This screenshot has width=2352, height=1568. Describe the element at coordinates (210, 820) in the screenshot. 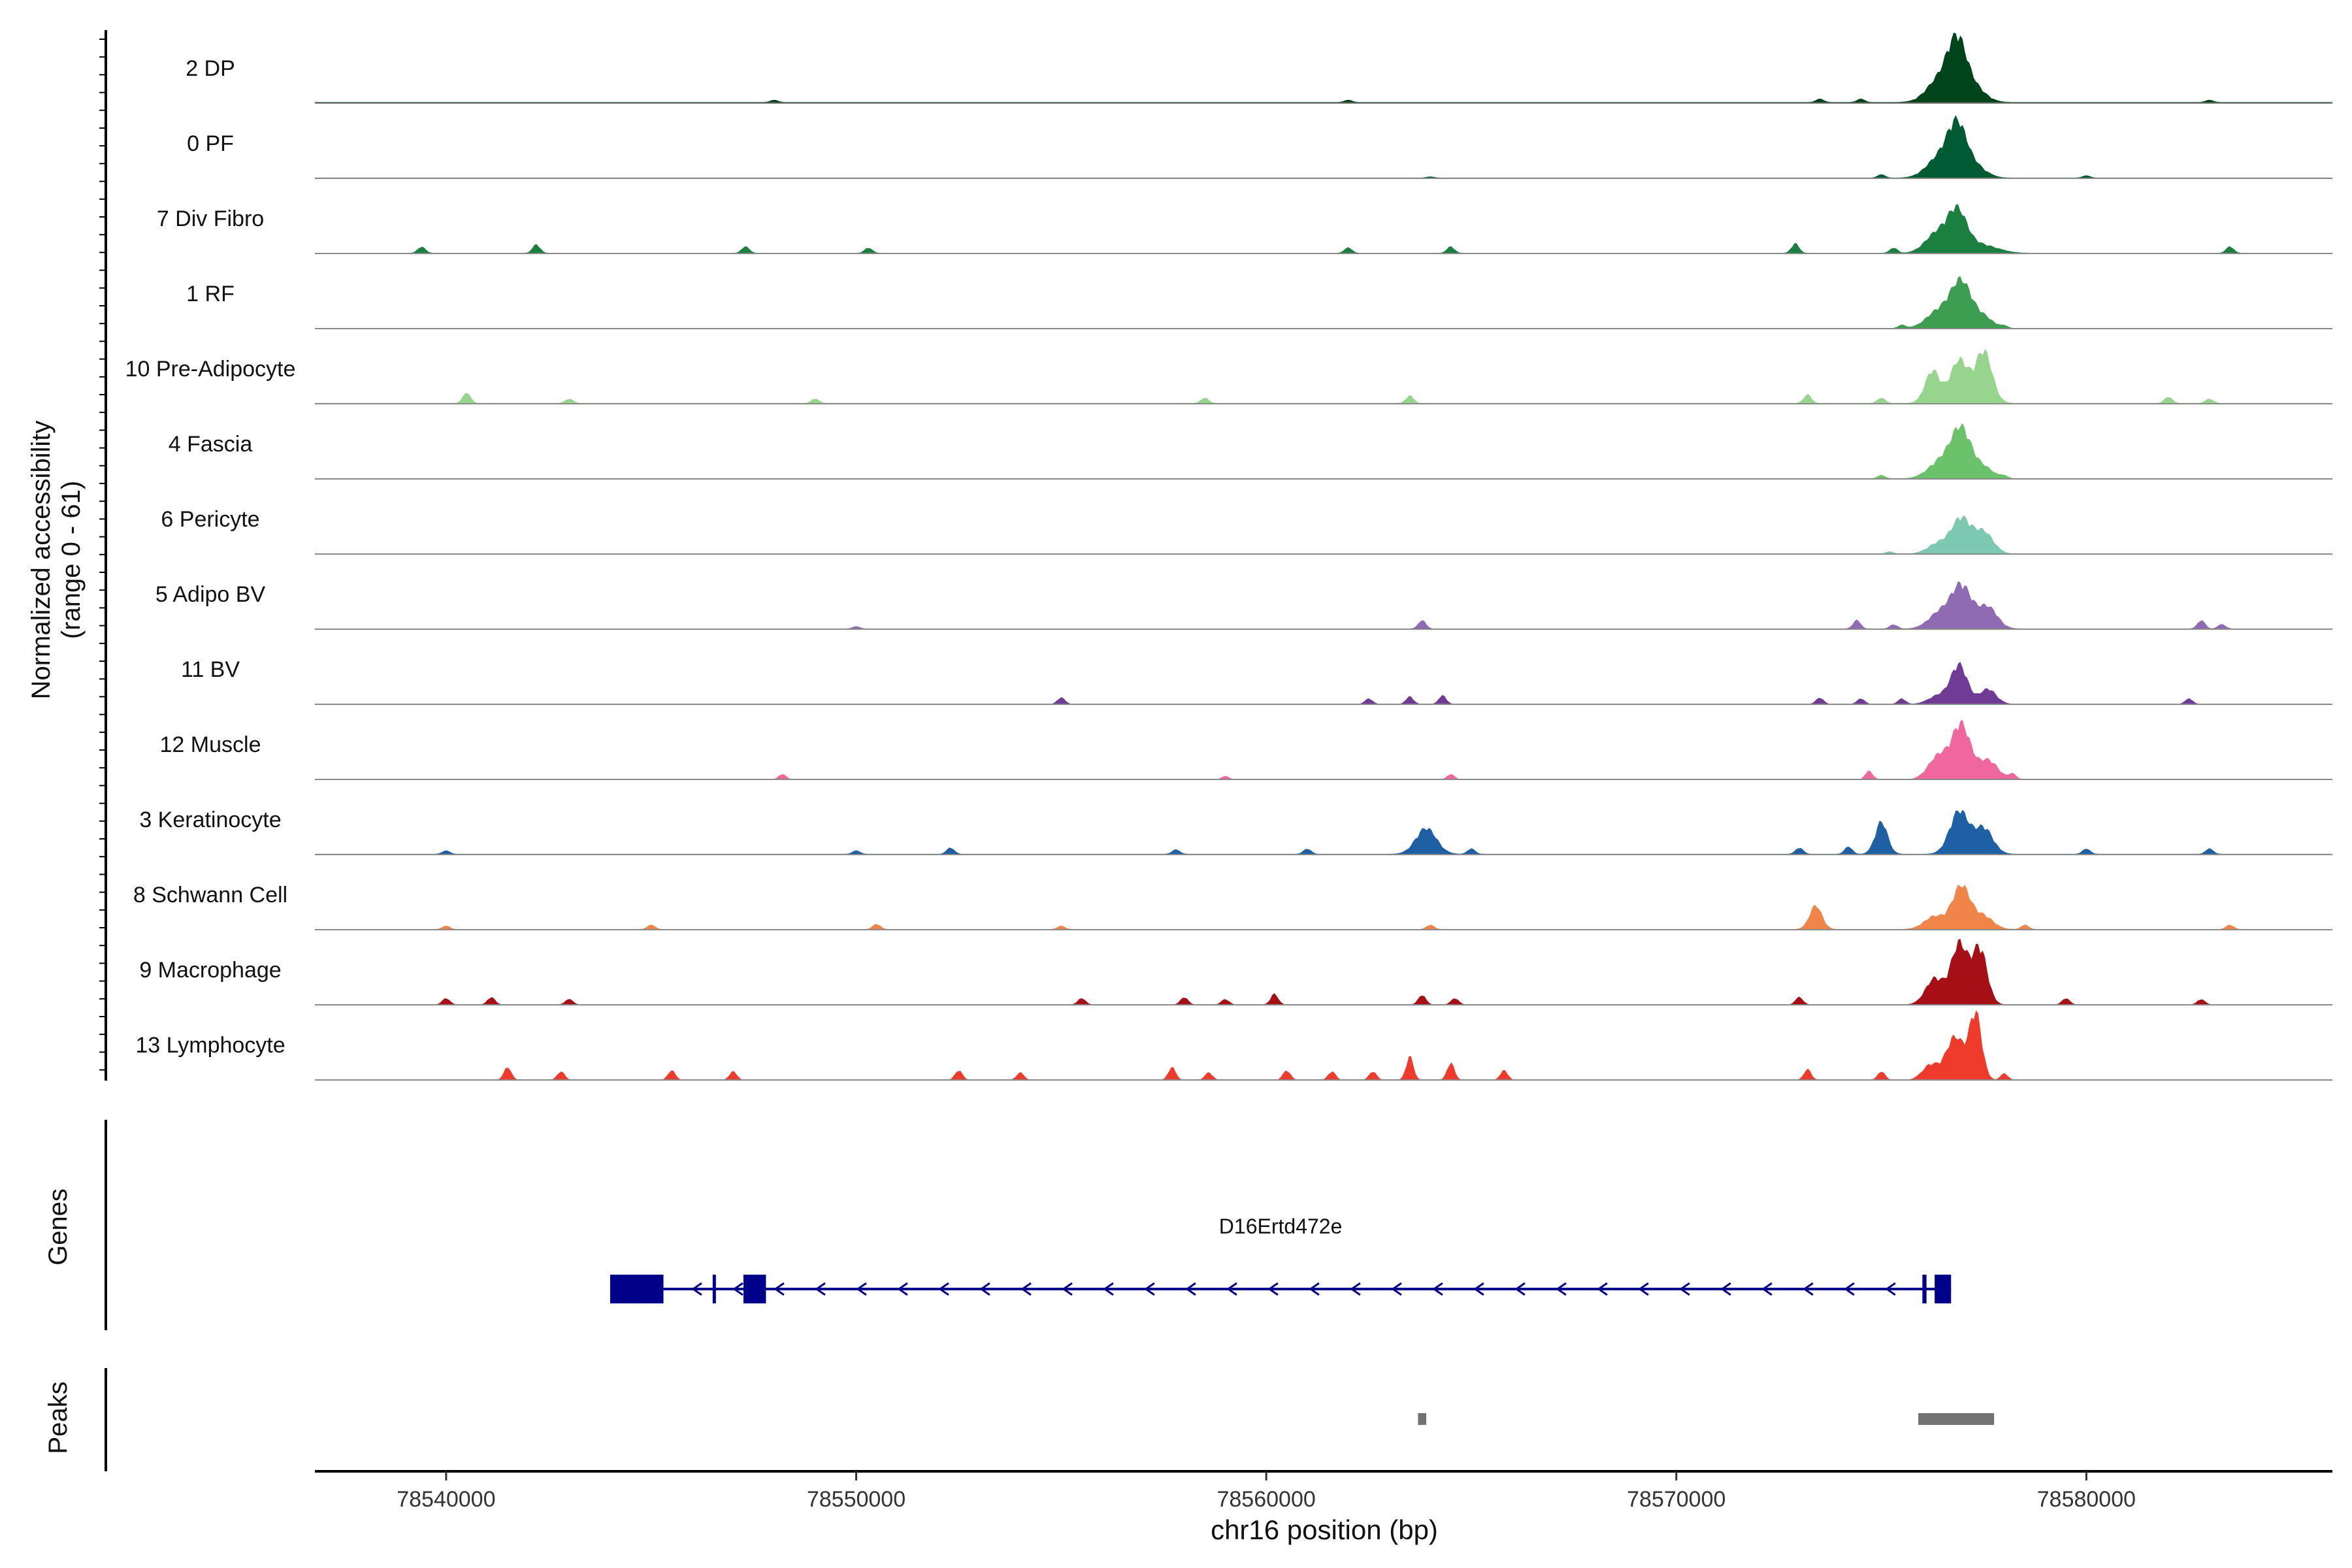

I see `track-label: 3 Keratinocyte` at that location.